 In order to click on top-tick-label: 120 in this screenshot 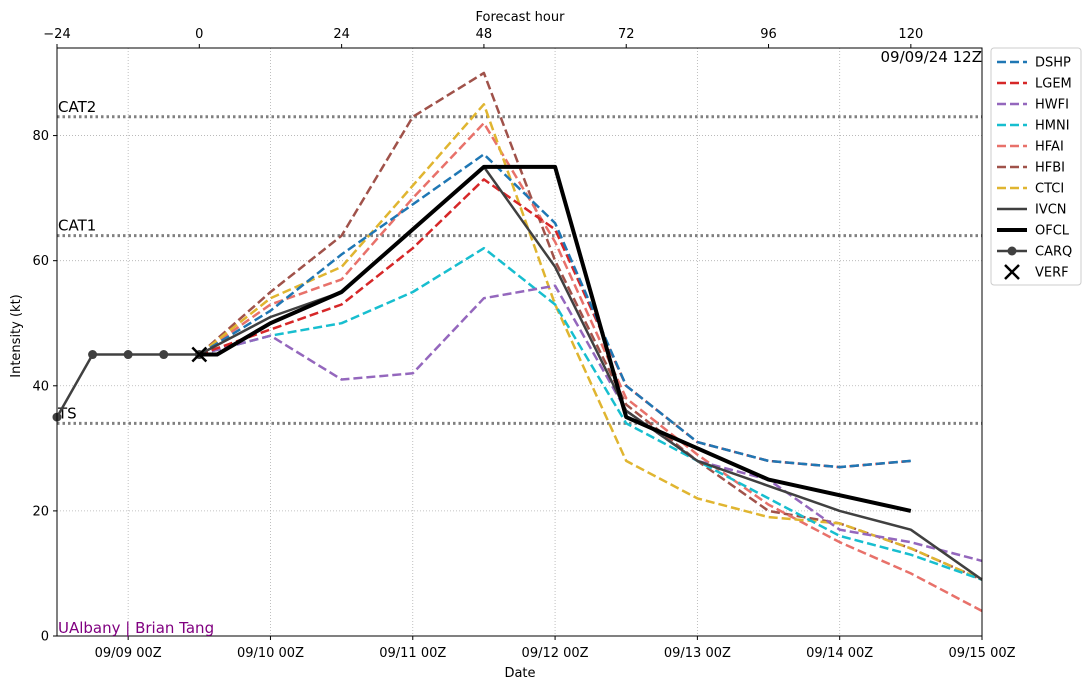, I will do `click(910, 34)`.